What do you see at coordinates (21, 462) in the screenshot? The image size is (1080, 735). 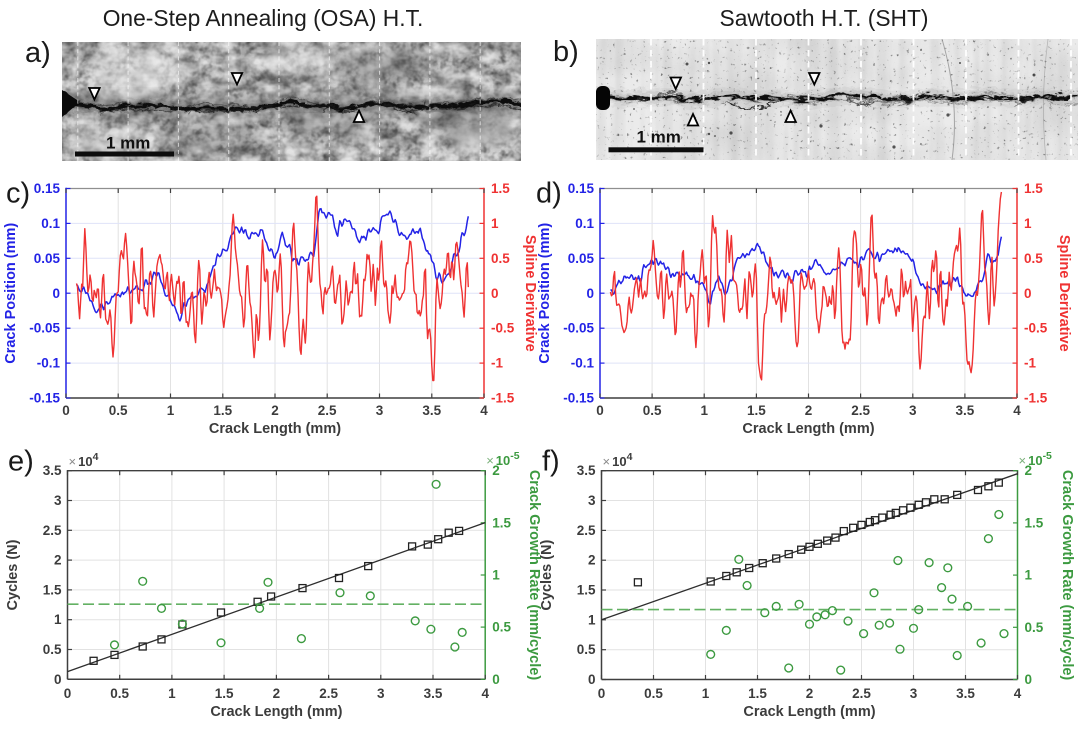 I see `svg-text: e)` at bounding box center [21, 462].